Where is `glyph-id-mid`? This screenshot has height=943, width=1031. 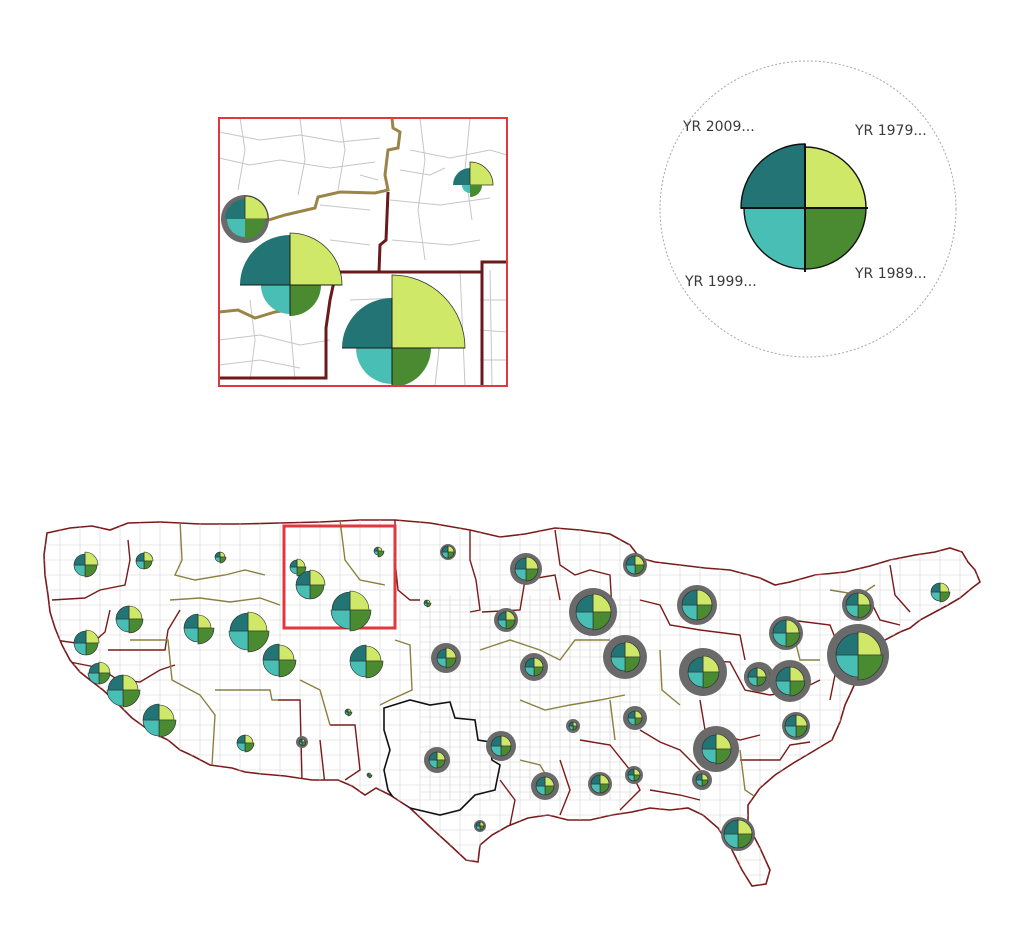 glyph-id-mid is located at coordinates (199, 629).